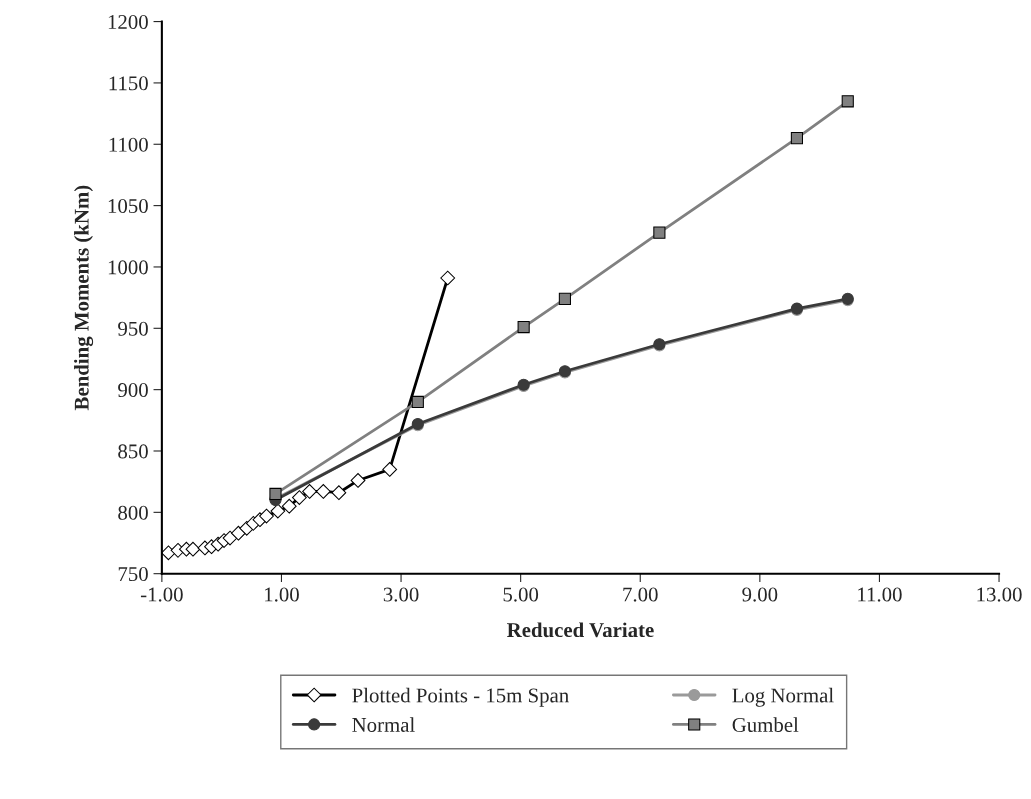 Image resolution: width=1031 pixels, height=799 pixels. I want to click on y-tick-label: 750, so click(133, 574).